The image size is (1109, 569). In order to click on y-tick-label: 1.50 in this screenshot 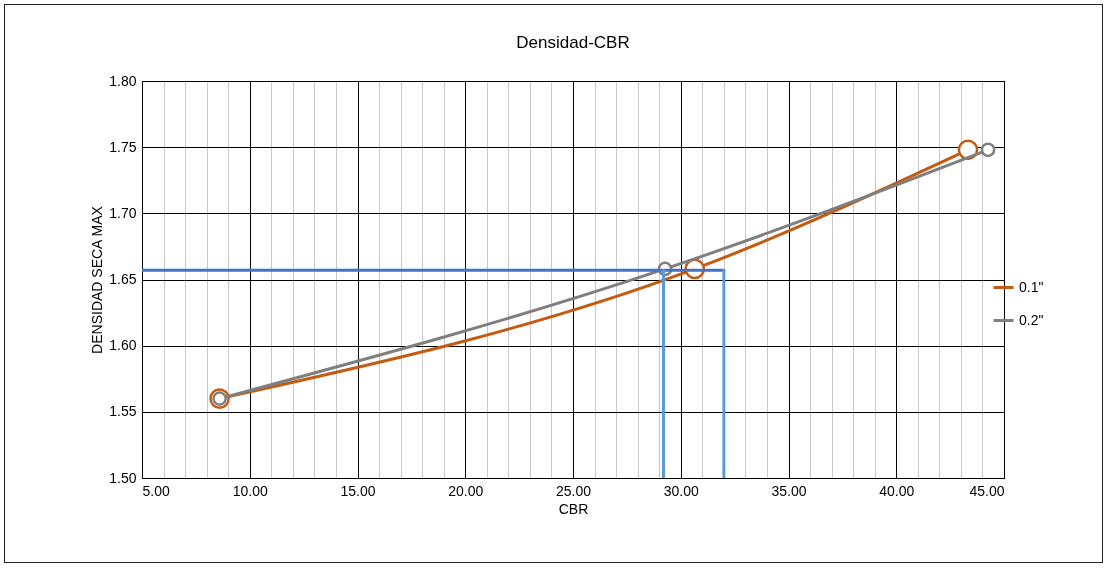, I will do `click(123, 477)`.